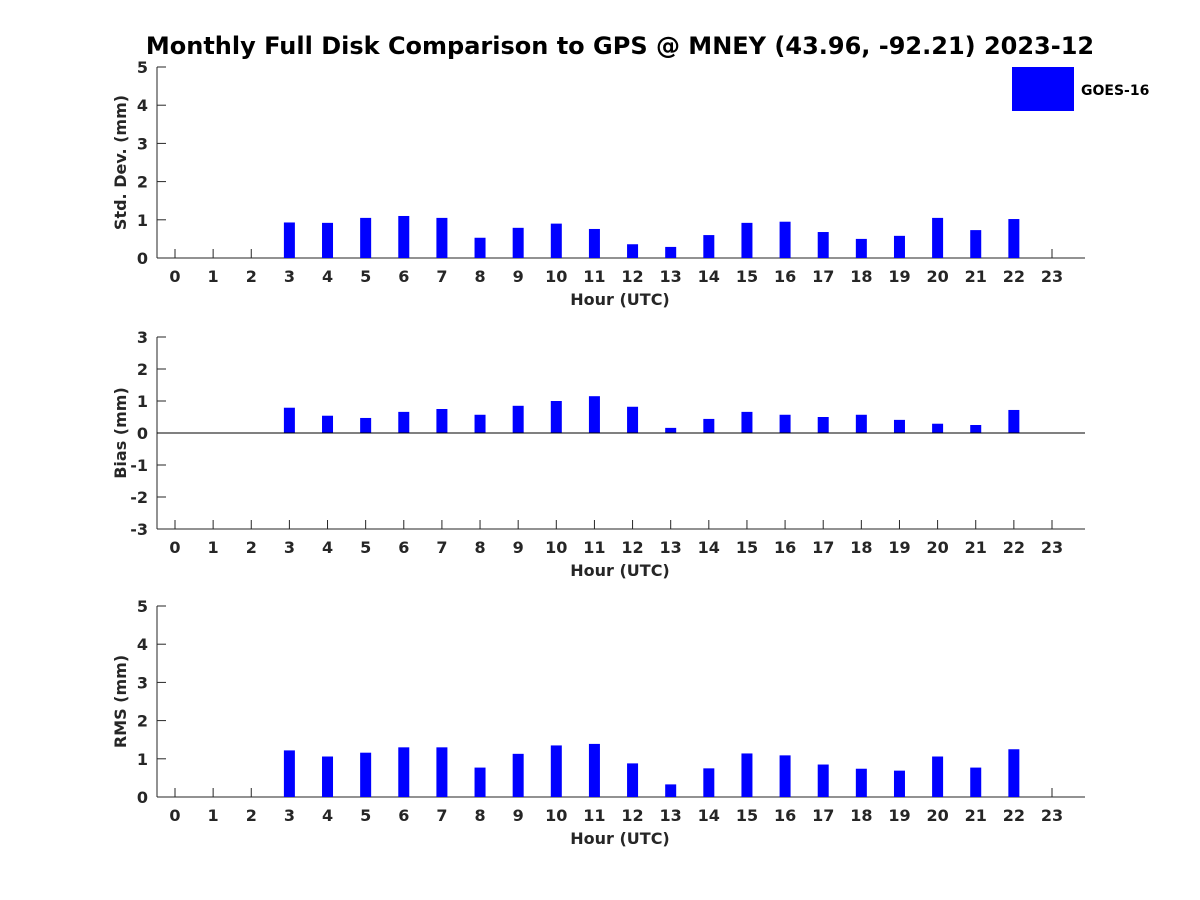 Image resolution: width=1200 pixels, height=900 pixels. Describe the element at coordinates (251, 547) in the screenshot. I see `x-tick-label: 2` at that location.